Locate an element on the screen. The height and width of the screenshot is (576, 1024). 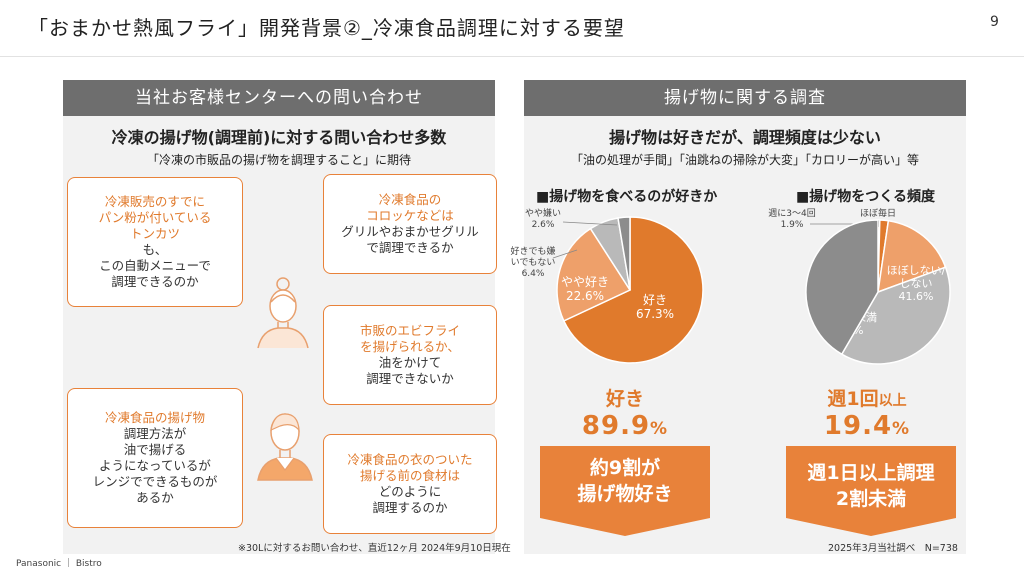
like-summary-label: 好き is located at coordinates (624, 399).